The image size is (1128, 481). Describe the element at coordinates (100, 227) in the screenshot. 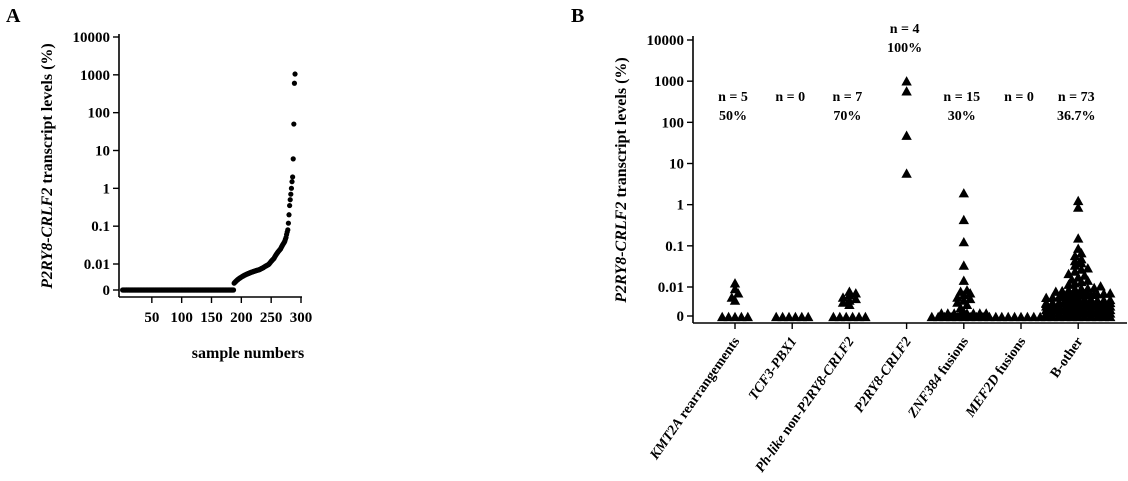

I see `panel-a-y-tick-label: 0.1` at that location.